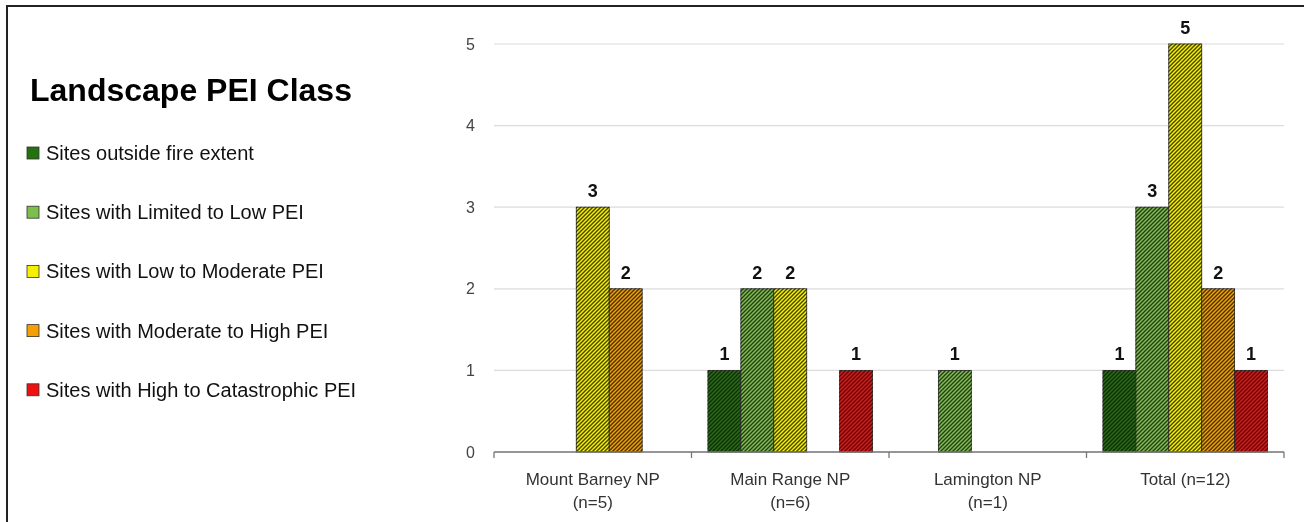 This screenshot has width=1304, height=522. What do you see at coordinates (471, 452) in the screenshot?
I see `y-tick-label: 0` at bounding box center [471, 452].